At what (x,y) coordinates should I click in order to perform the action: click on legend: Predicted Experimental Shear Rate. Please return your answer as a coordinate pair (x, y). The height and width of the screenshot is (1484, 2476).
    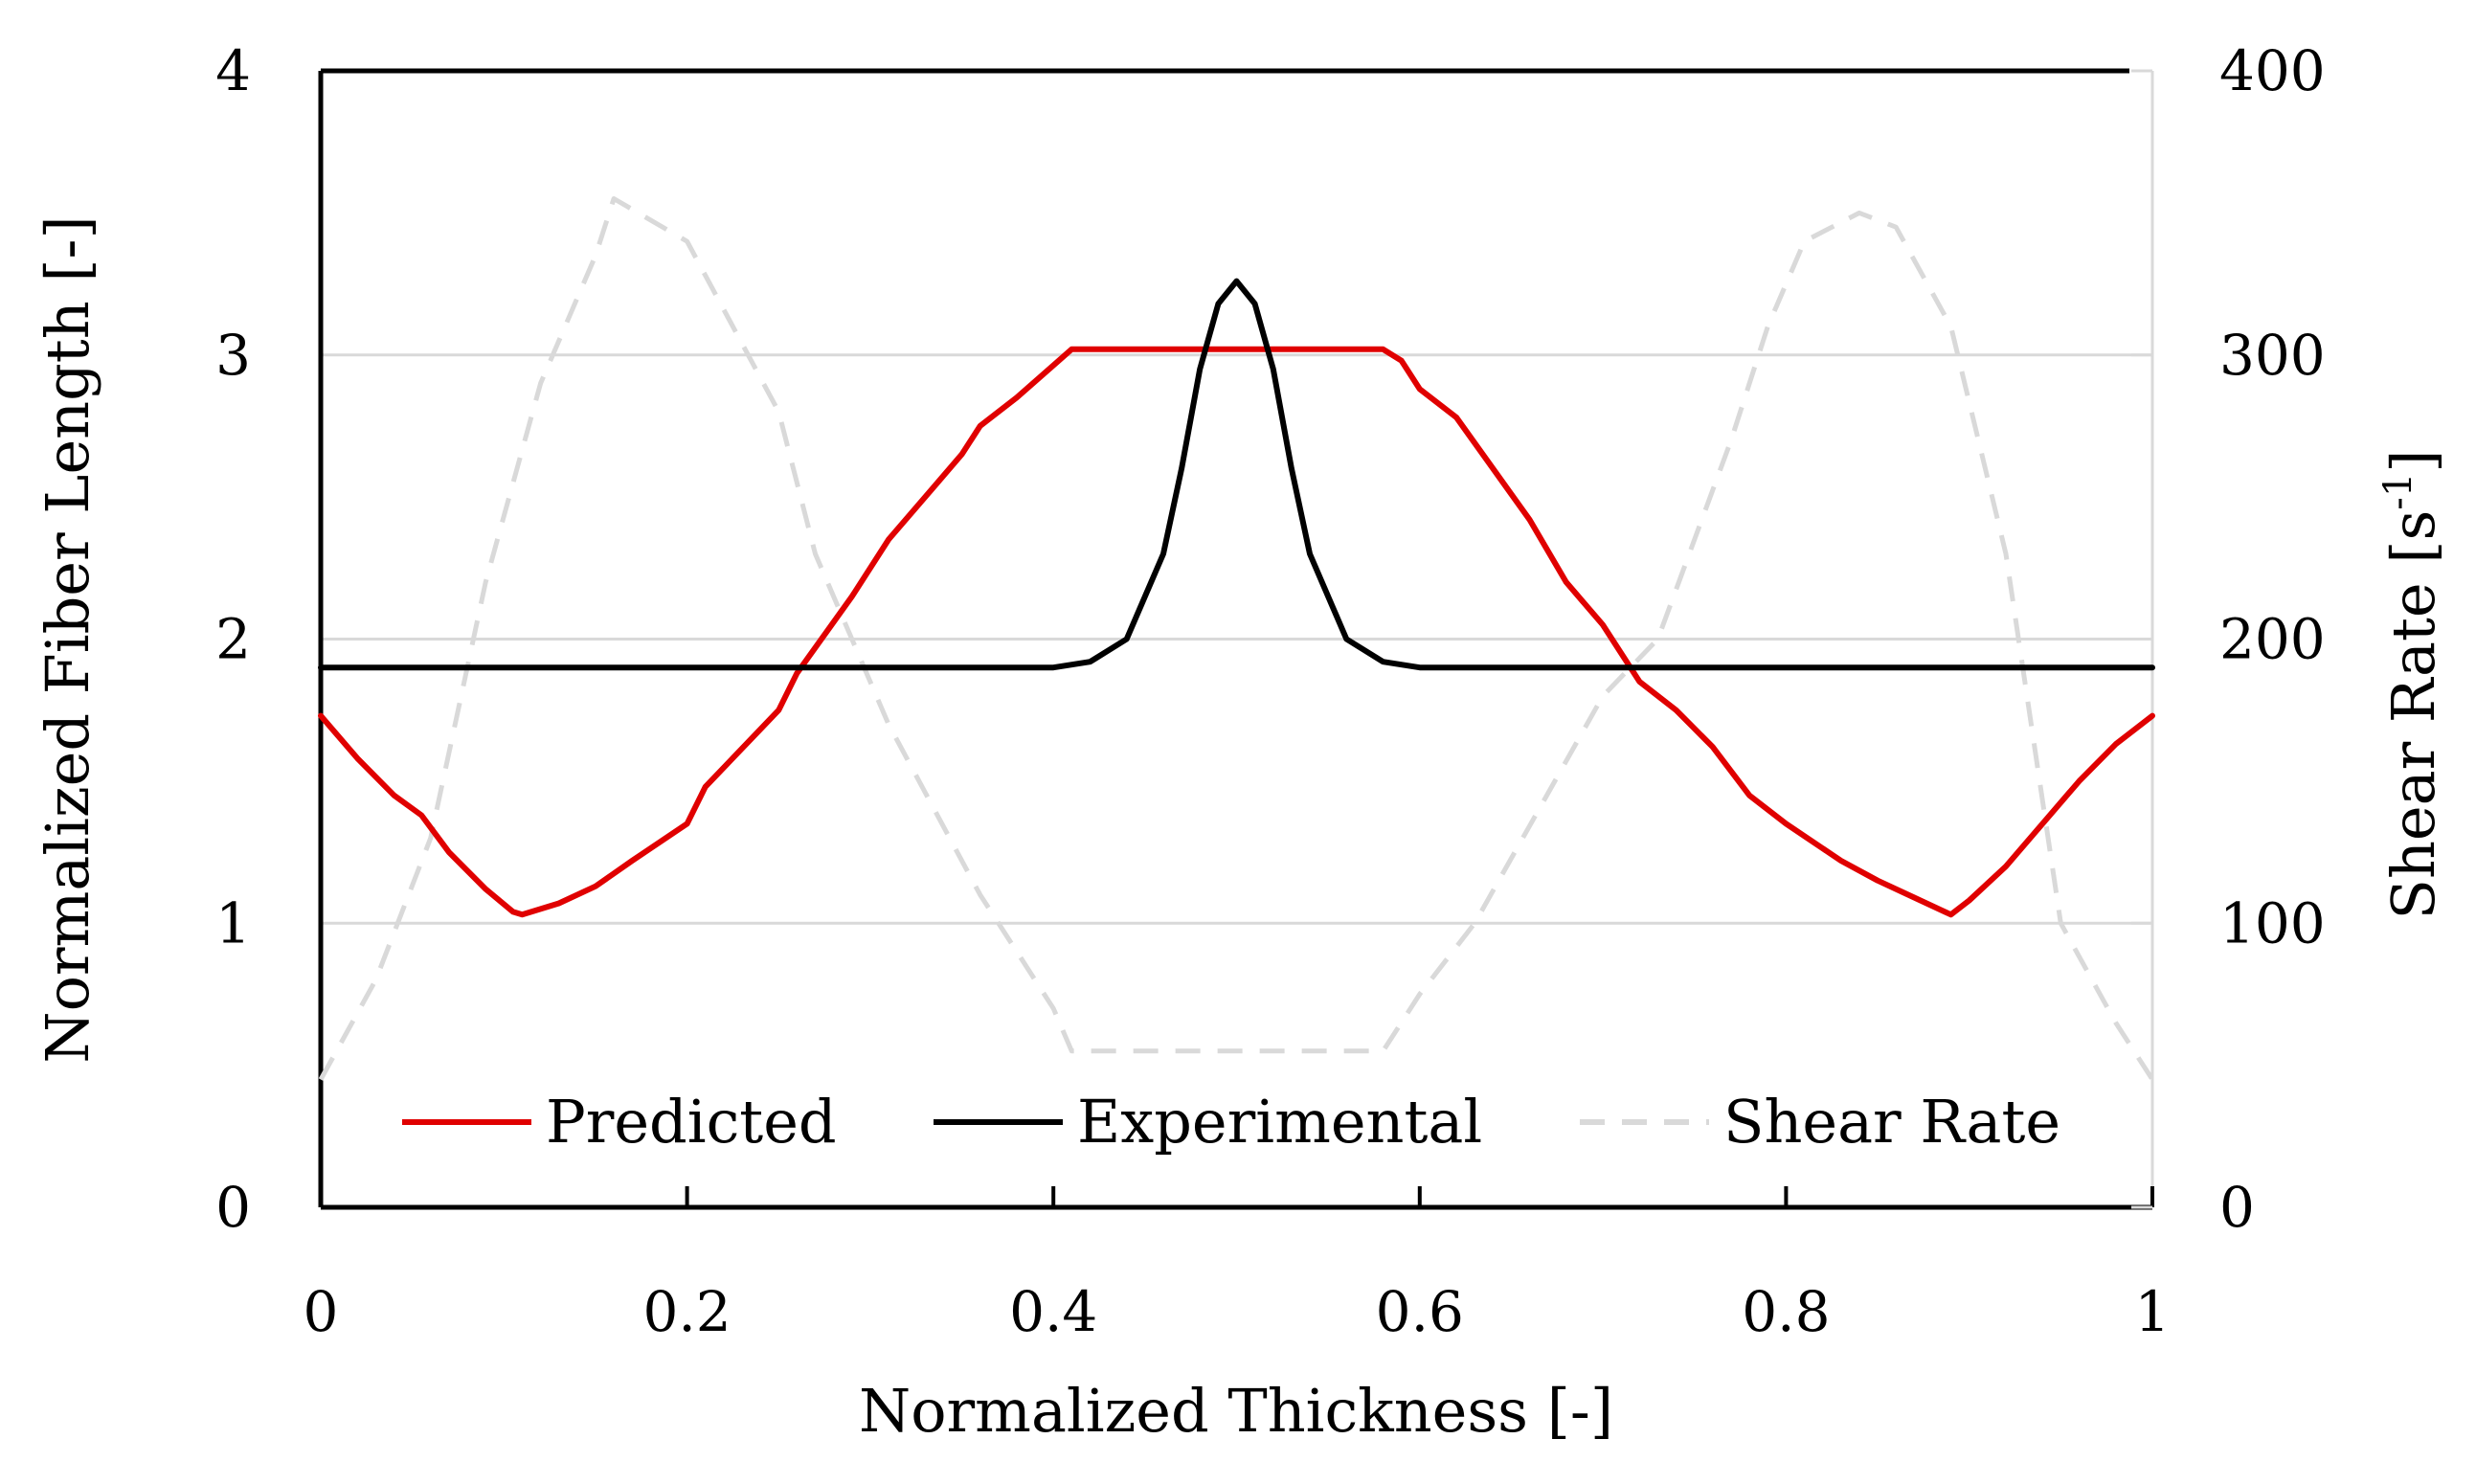
    Looking at the image, I should click on (1231, 1122).